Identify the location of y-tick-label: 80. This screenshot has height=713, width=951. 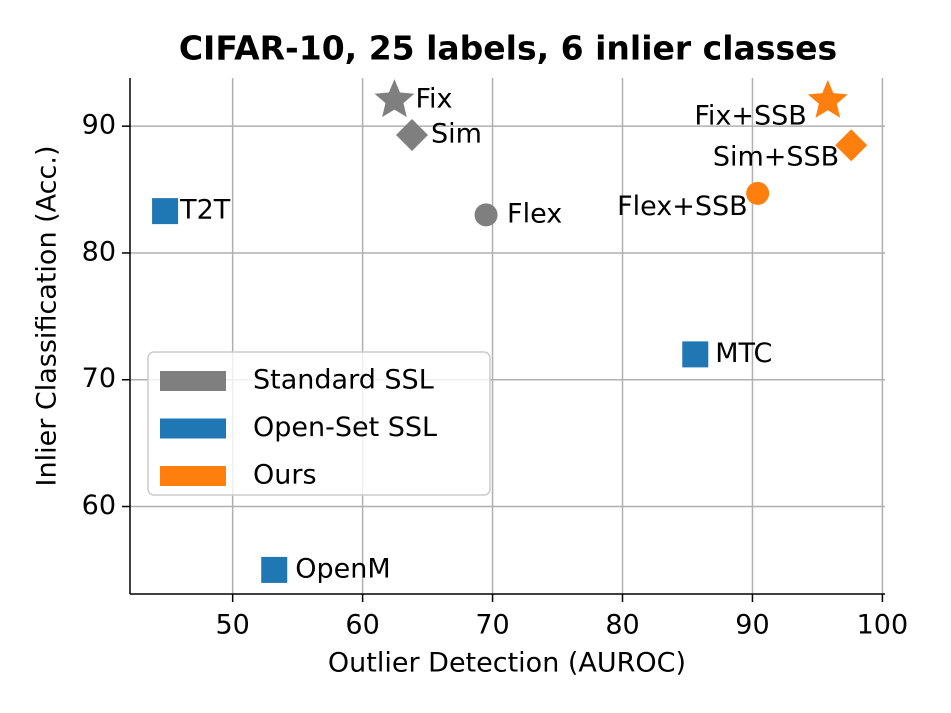
(99, 251).